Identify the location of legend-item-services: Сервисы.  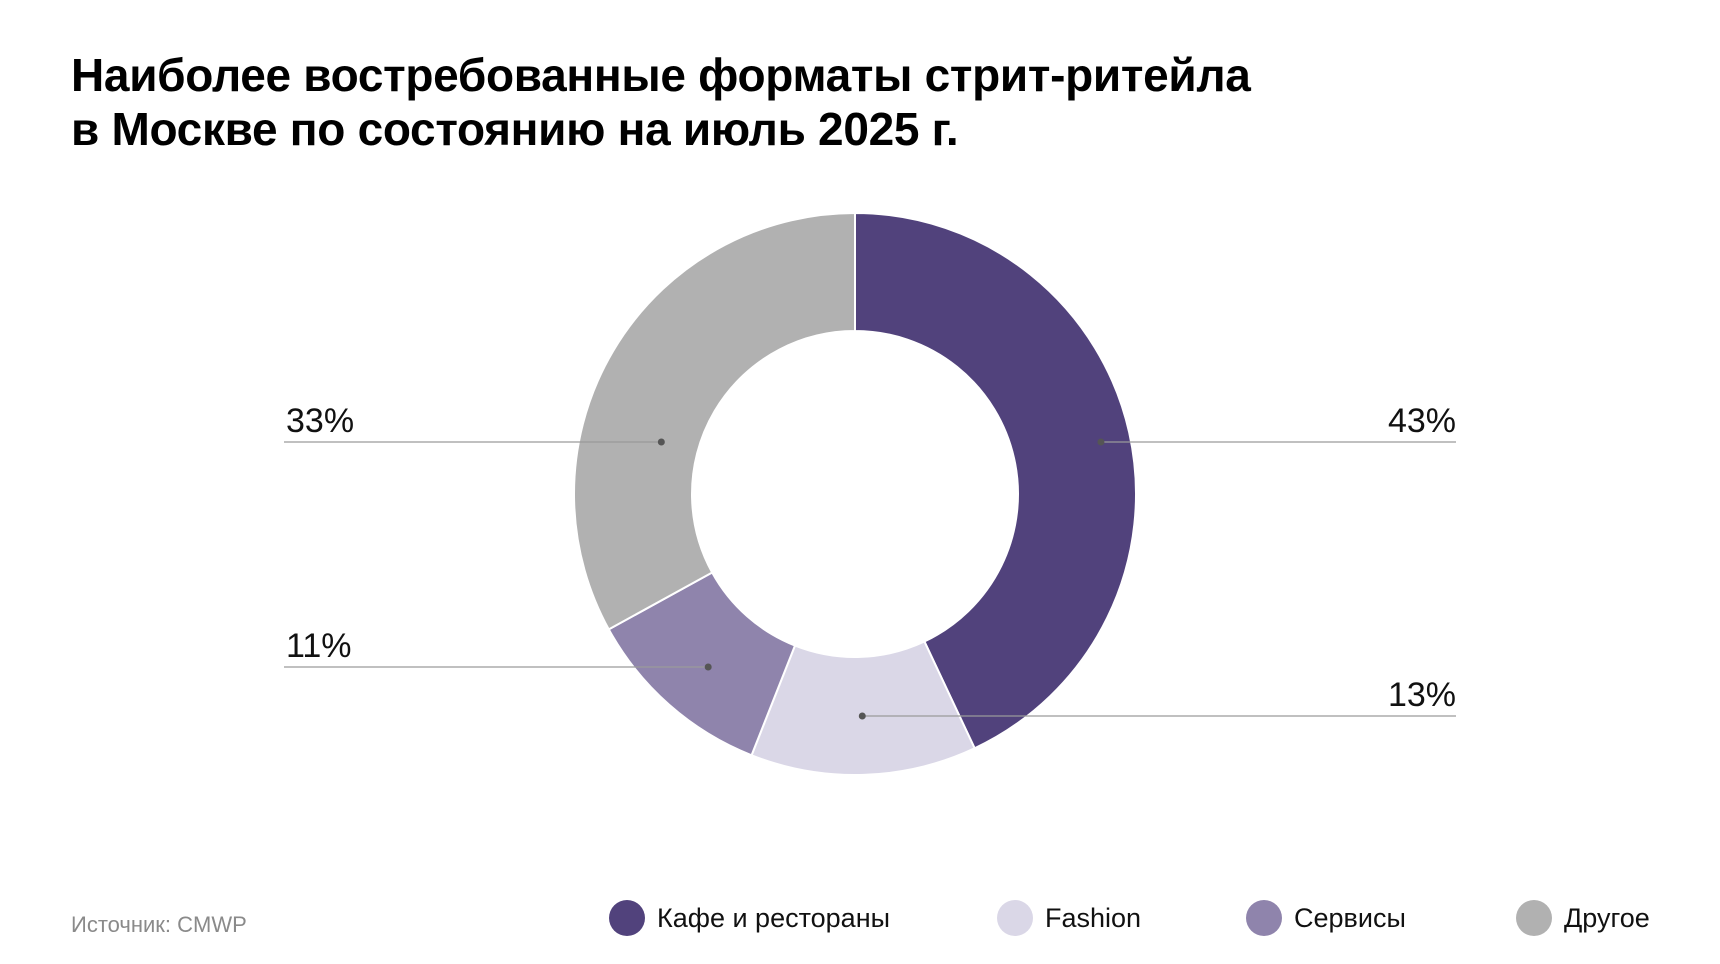
(1326, 918).